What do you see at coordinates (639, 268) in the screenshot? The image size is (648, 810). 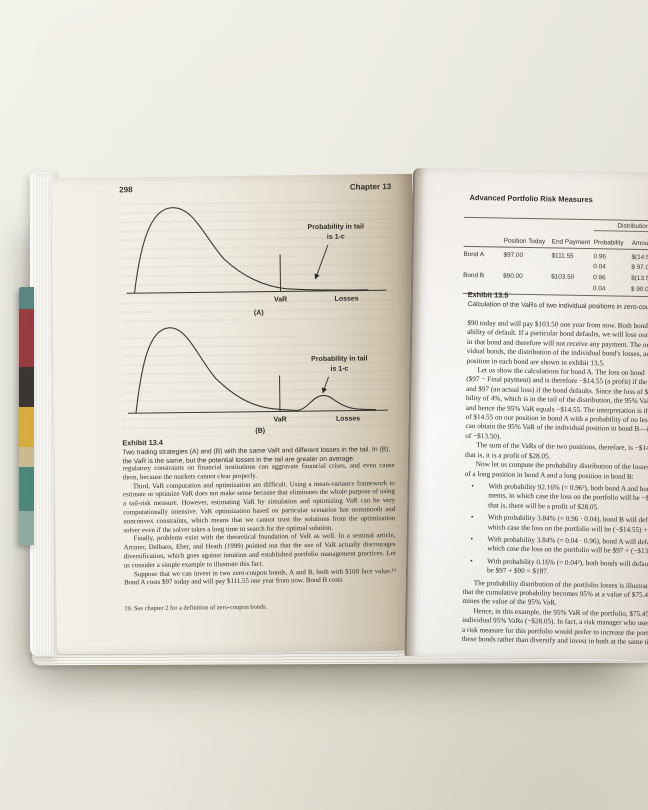 I see `cell-amount: $ 97.00` at bounding box center [639, 268].